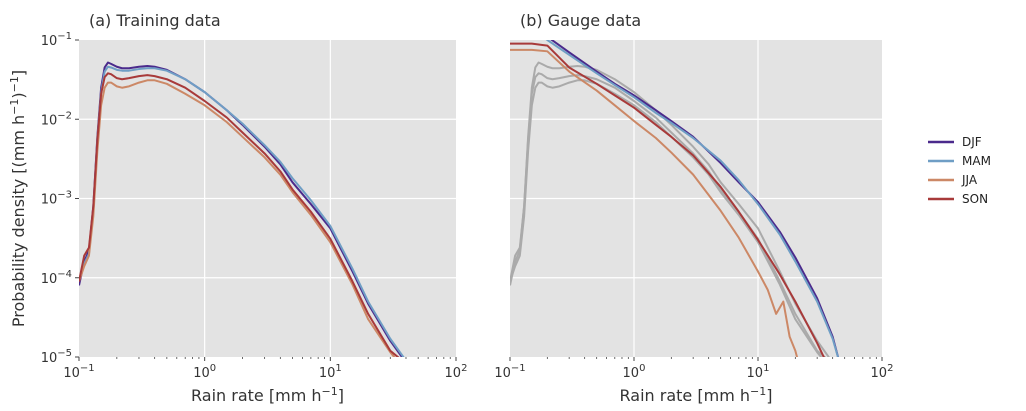  I want to click on panel-title: (a) Training data, so click(155, 20).